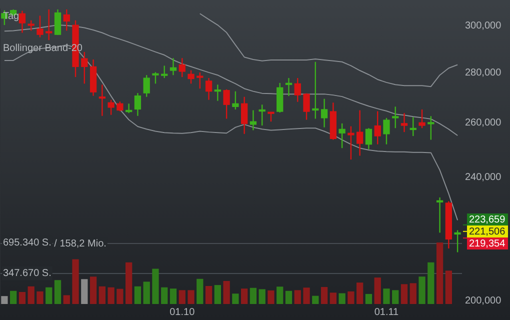 Image resolution: width=510 pixels, height=320 pixels. What do you see at coordinates (483, 123) in the screenshot?
I see `y-tick-label: 260,000` at bounding box center [483, 123].